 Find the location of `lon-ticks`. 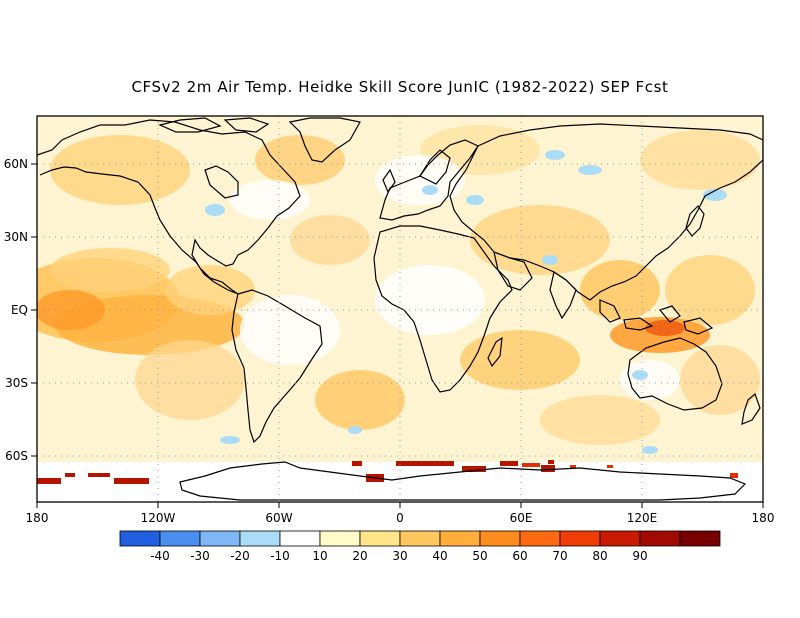

lon-ticks is located at coordinates (400, 505).